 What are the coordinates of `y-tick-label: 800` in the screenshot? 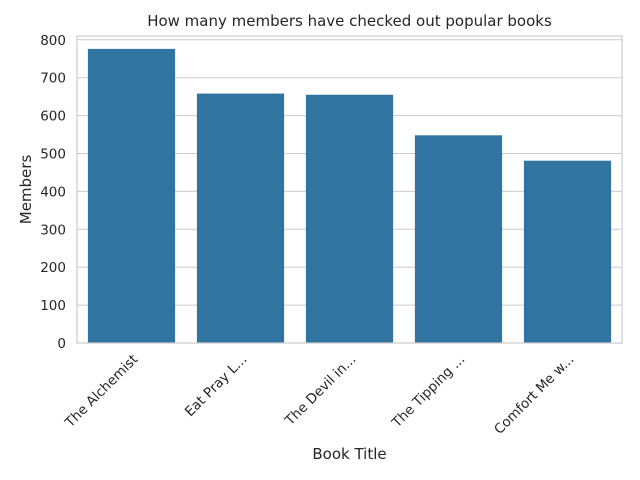 It's located at (53, 41).